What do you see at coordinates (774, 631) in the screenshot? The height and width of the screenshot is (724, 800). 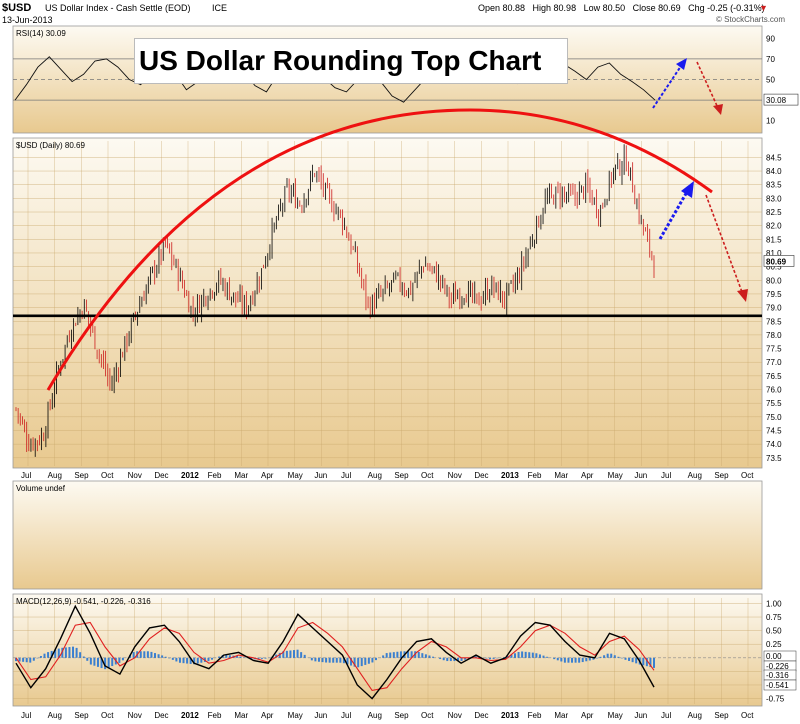 I see `macd-tick-label: 0.50` at bounding box center [774, 631].